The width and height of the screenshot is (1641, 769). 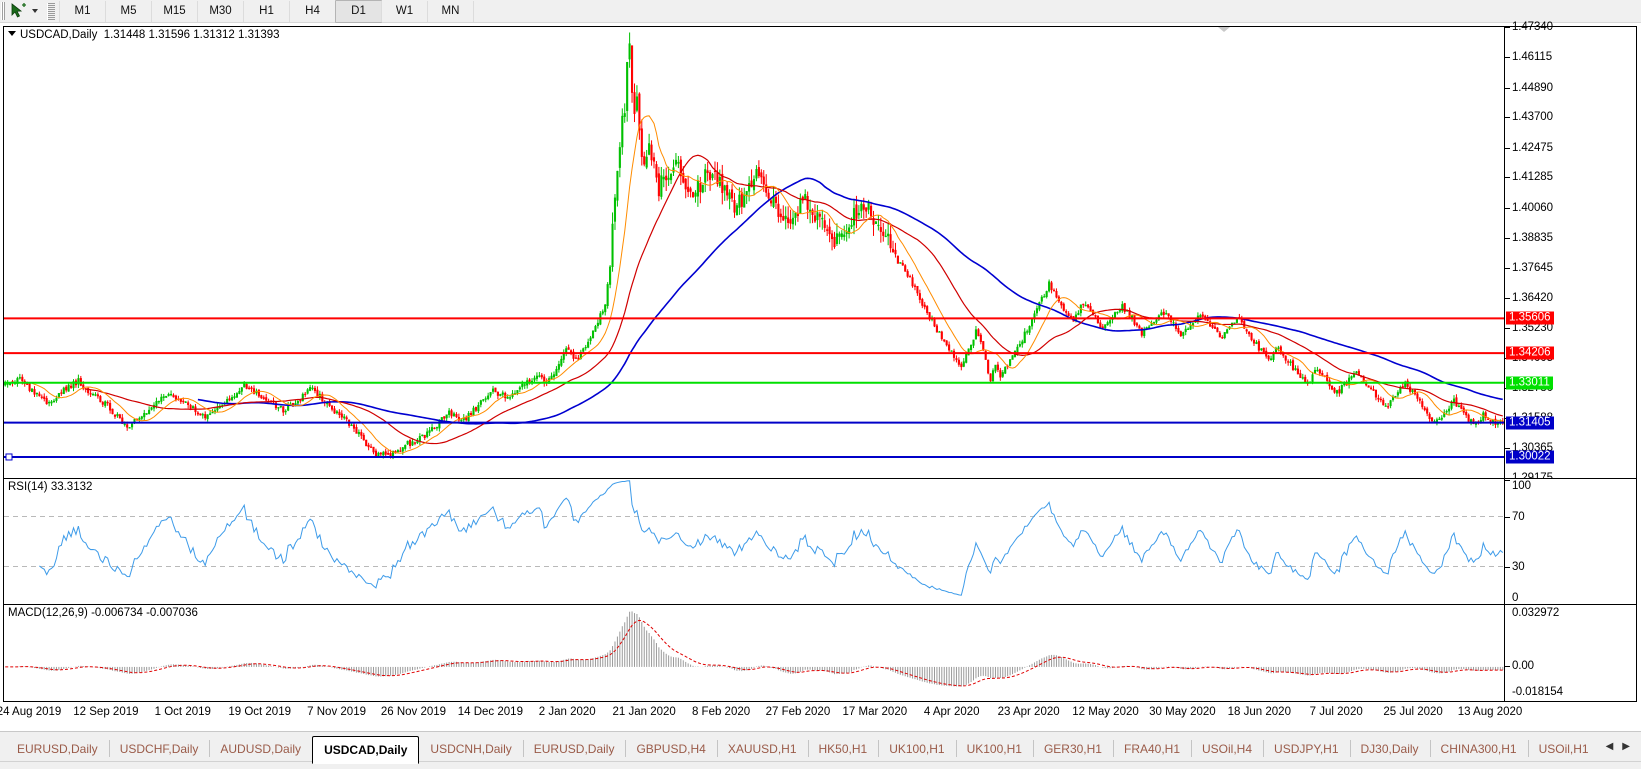 What do you see at coordinates (1532, 298) in the screenshot?
I see `price-tick-label: 1.36420` at bounding box center [1532, 298].